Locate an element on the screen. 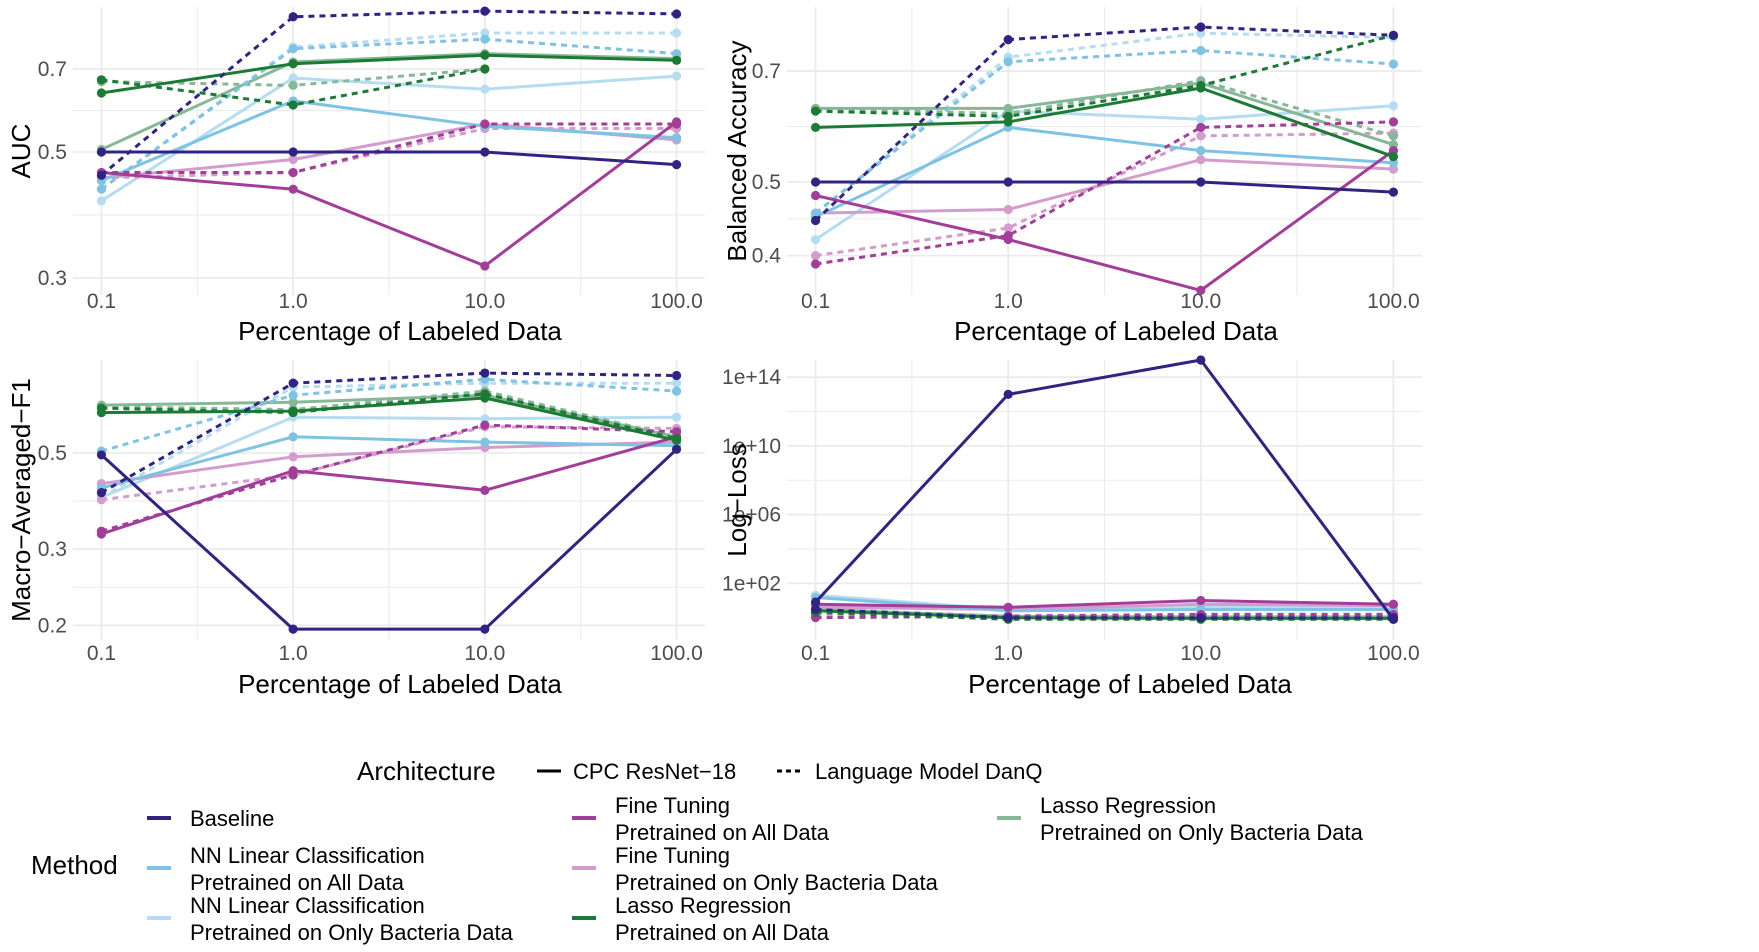 Image resolution: width=1759 pixels, height=952 pixels. x-tick-label: 10.0 is located at coordinates (1200, 301).